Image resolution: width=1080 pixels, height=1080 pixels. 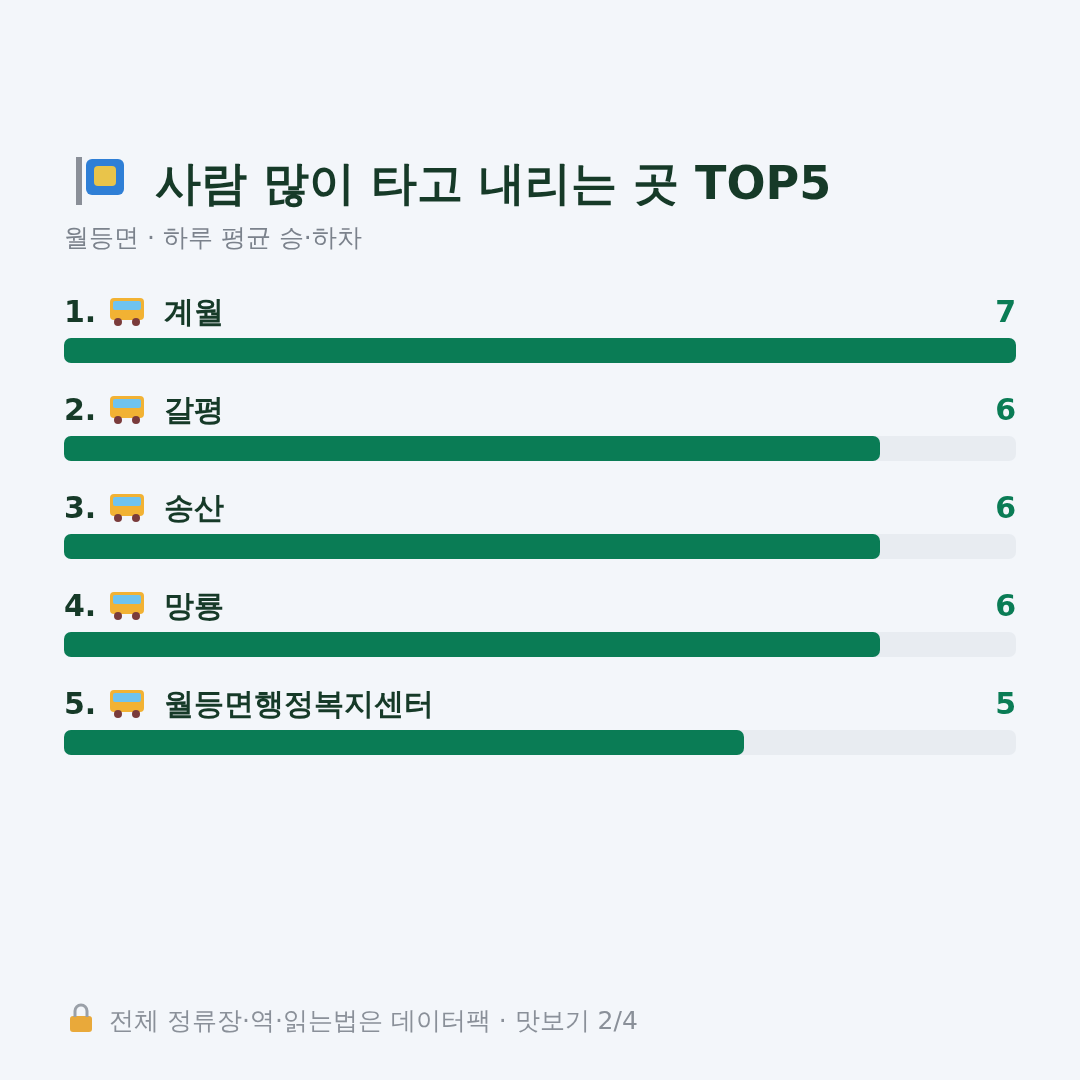 What do you see at coordinates (1005, 703) in the screenshot?
I see `data-label: 5` at bounding box center [1005, 703].